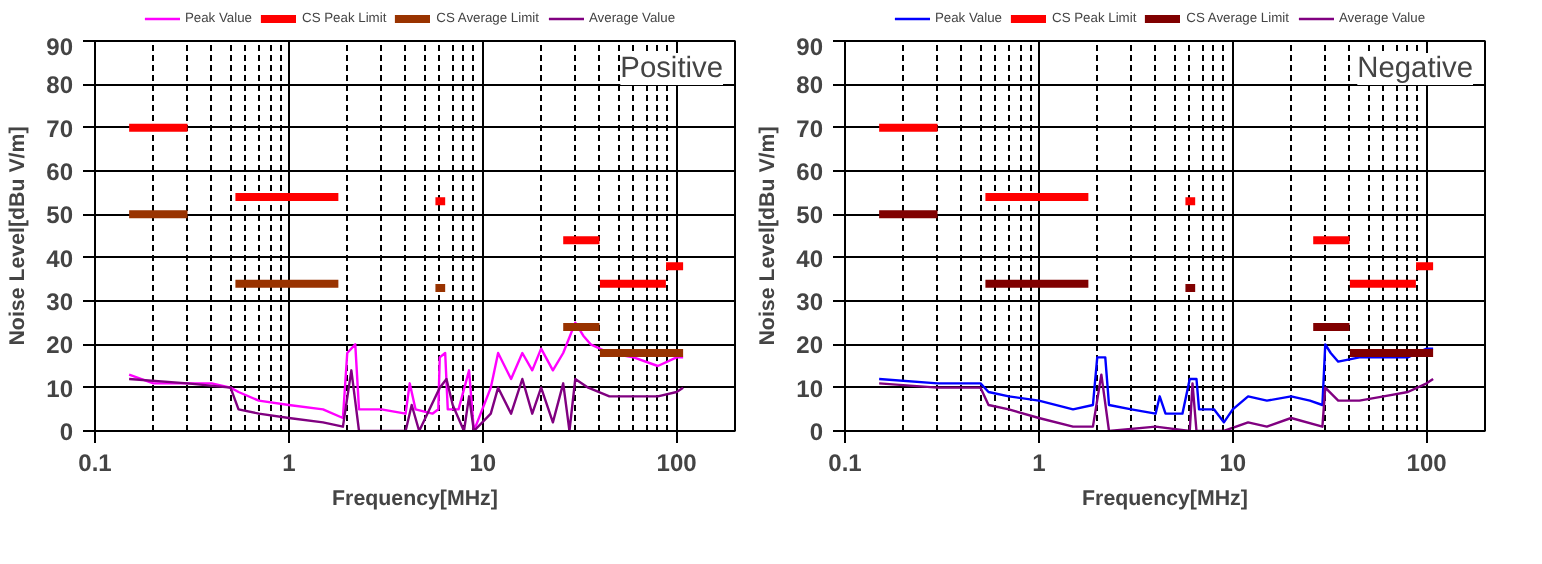 Image resolution: width=1542 pixels, height=564 pixels. What do you see at coordinates (672, 69) in the screenshot?
I see `chart-title: Positive` at bounding box center [672, 69].